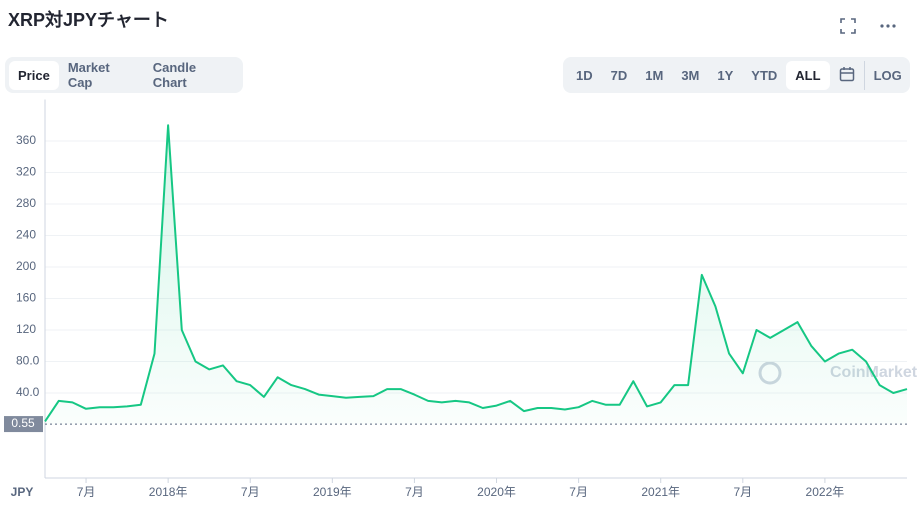 This screenshot has width=917, height=505. I want to click on icons, so click(868, 26).